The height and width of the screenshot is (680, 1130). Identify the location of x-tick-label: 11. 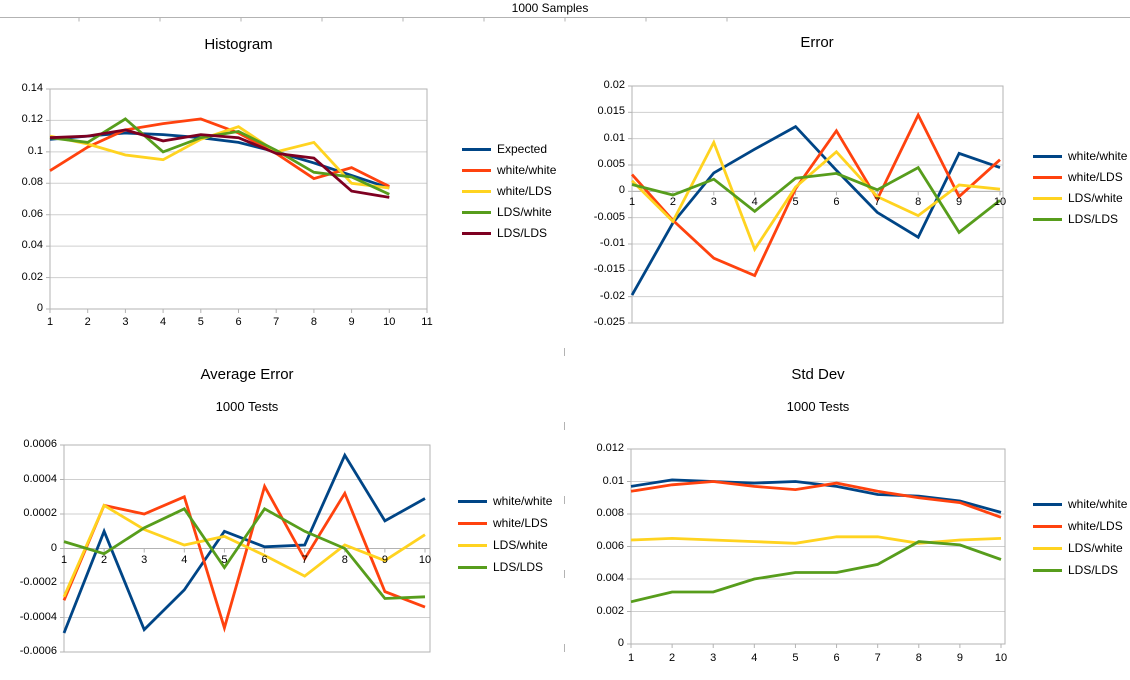
(427, 322).